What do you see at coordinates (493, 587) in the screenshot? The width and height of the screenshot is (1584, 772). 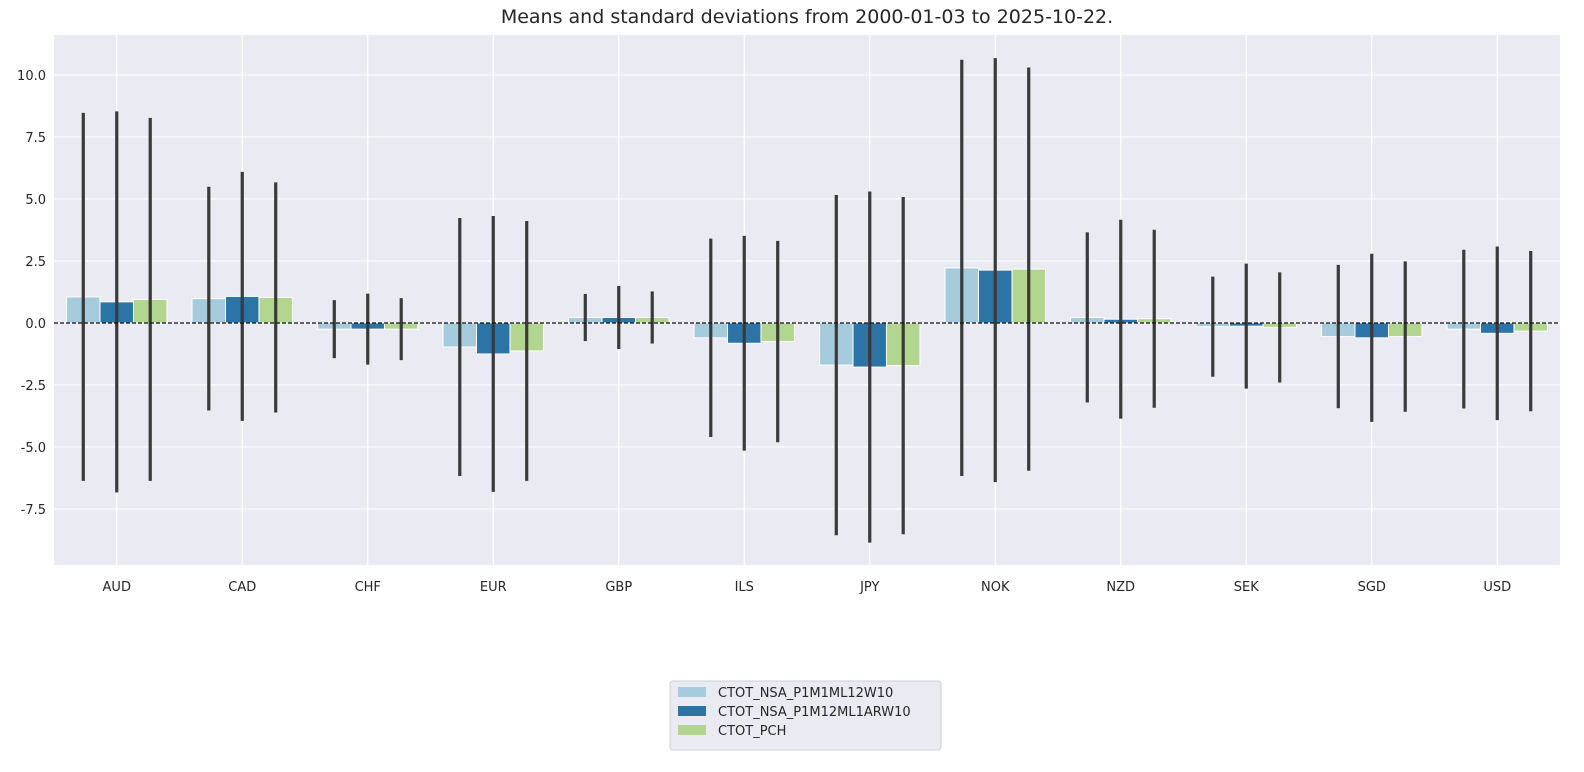 I see `x-tick-label: EUR` at bounding box center [493, 587].